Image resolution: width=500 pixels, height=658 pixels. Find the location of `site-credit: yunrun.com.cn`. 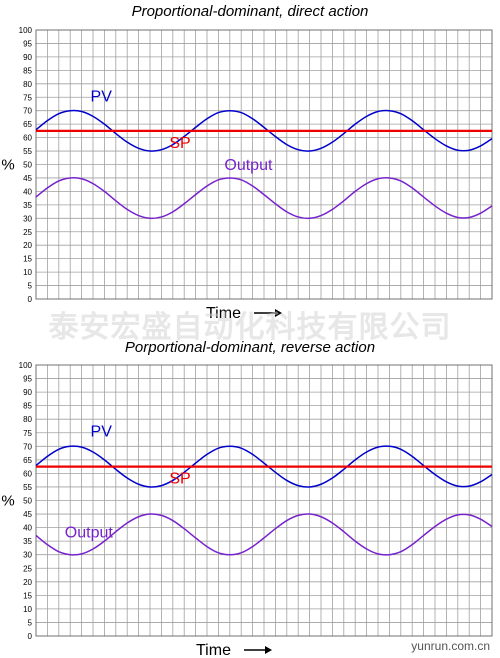

site-credit: yunrun.com.cn is located at coordinates (450, 646).